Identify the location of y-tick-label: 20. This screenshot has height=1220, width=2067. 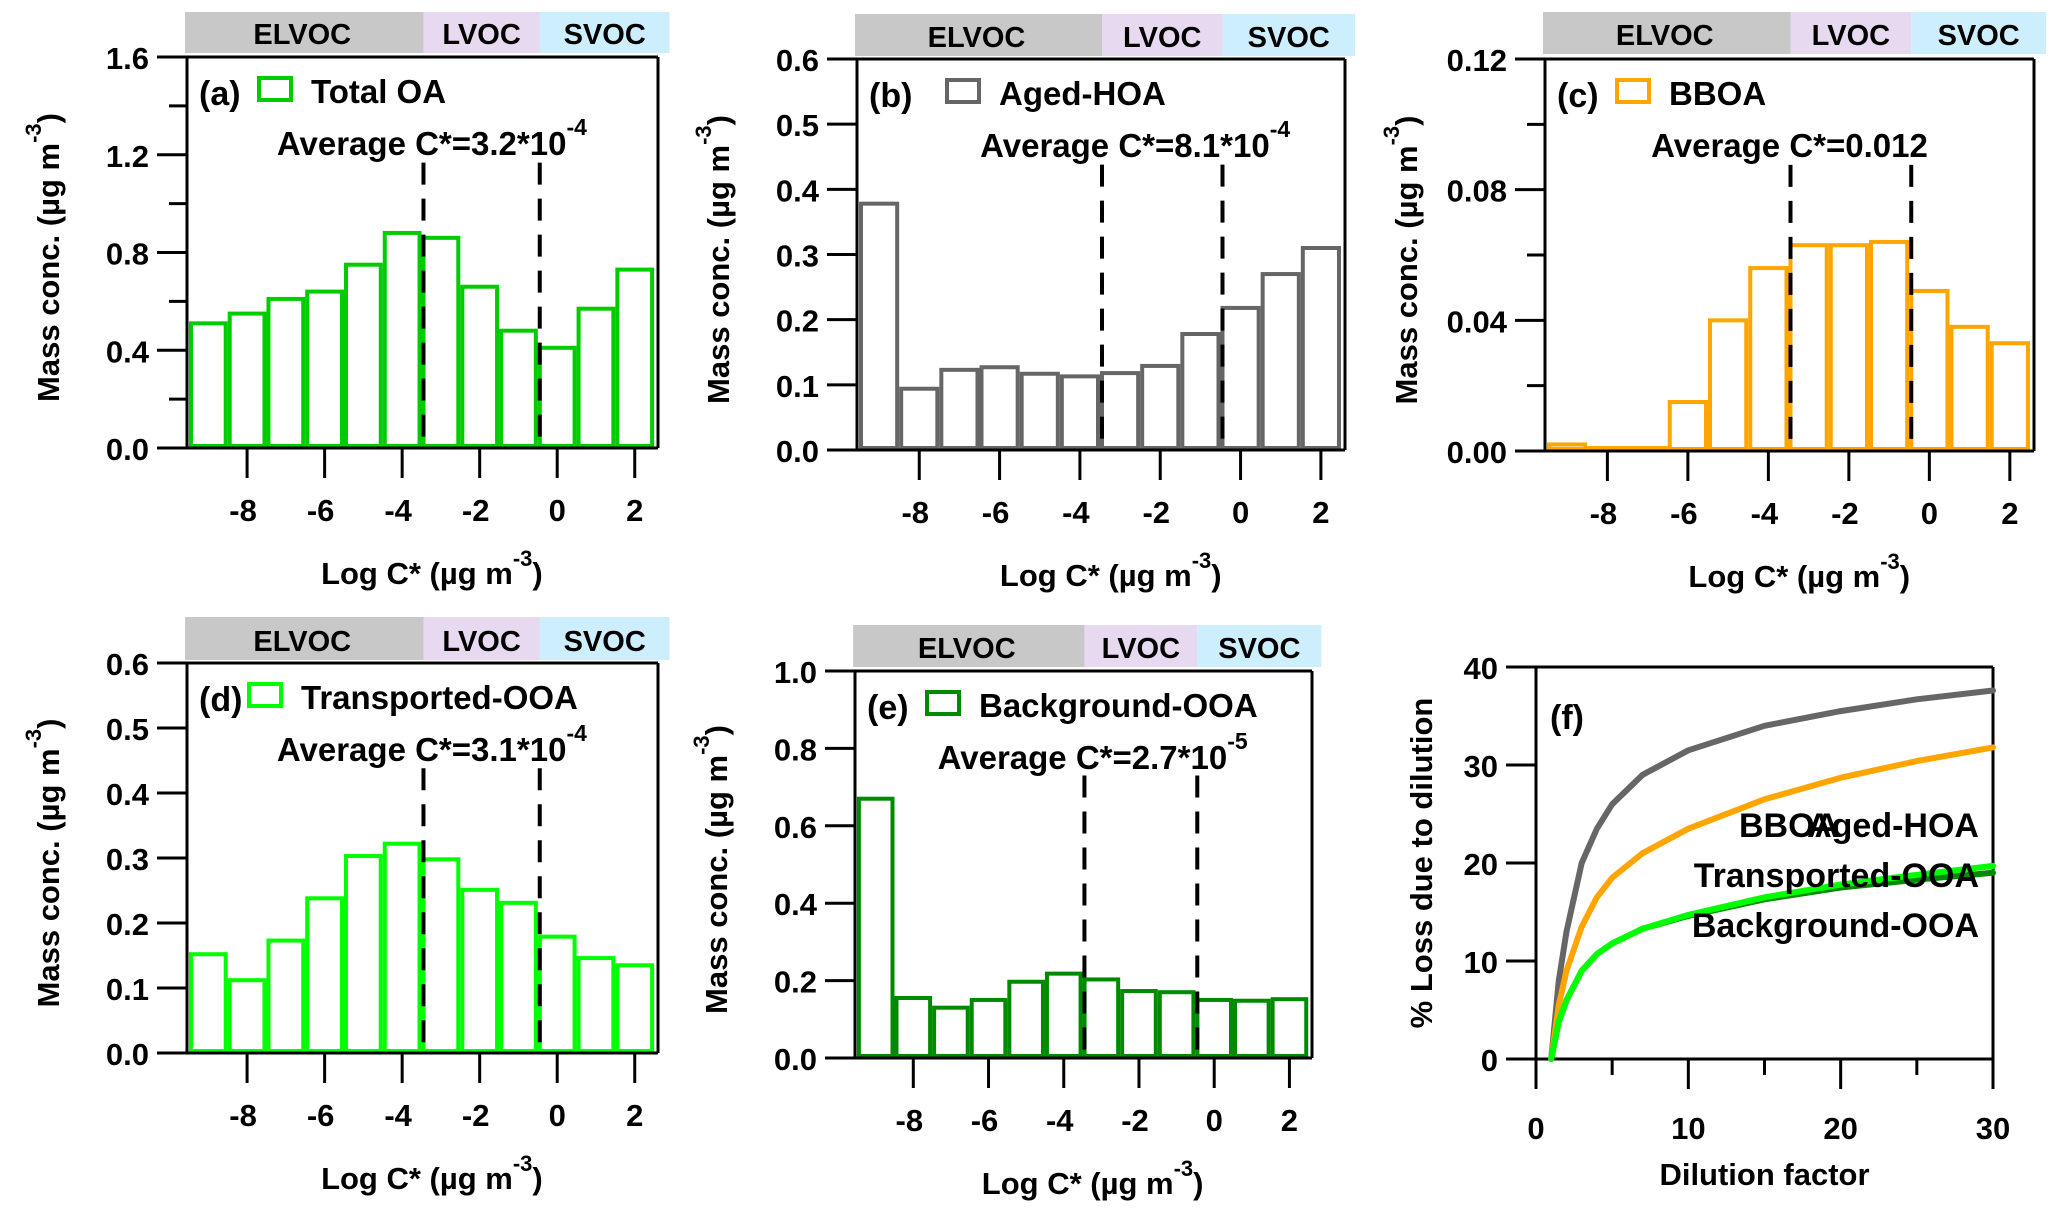
(1481, 864).